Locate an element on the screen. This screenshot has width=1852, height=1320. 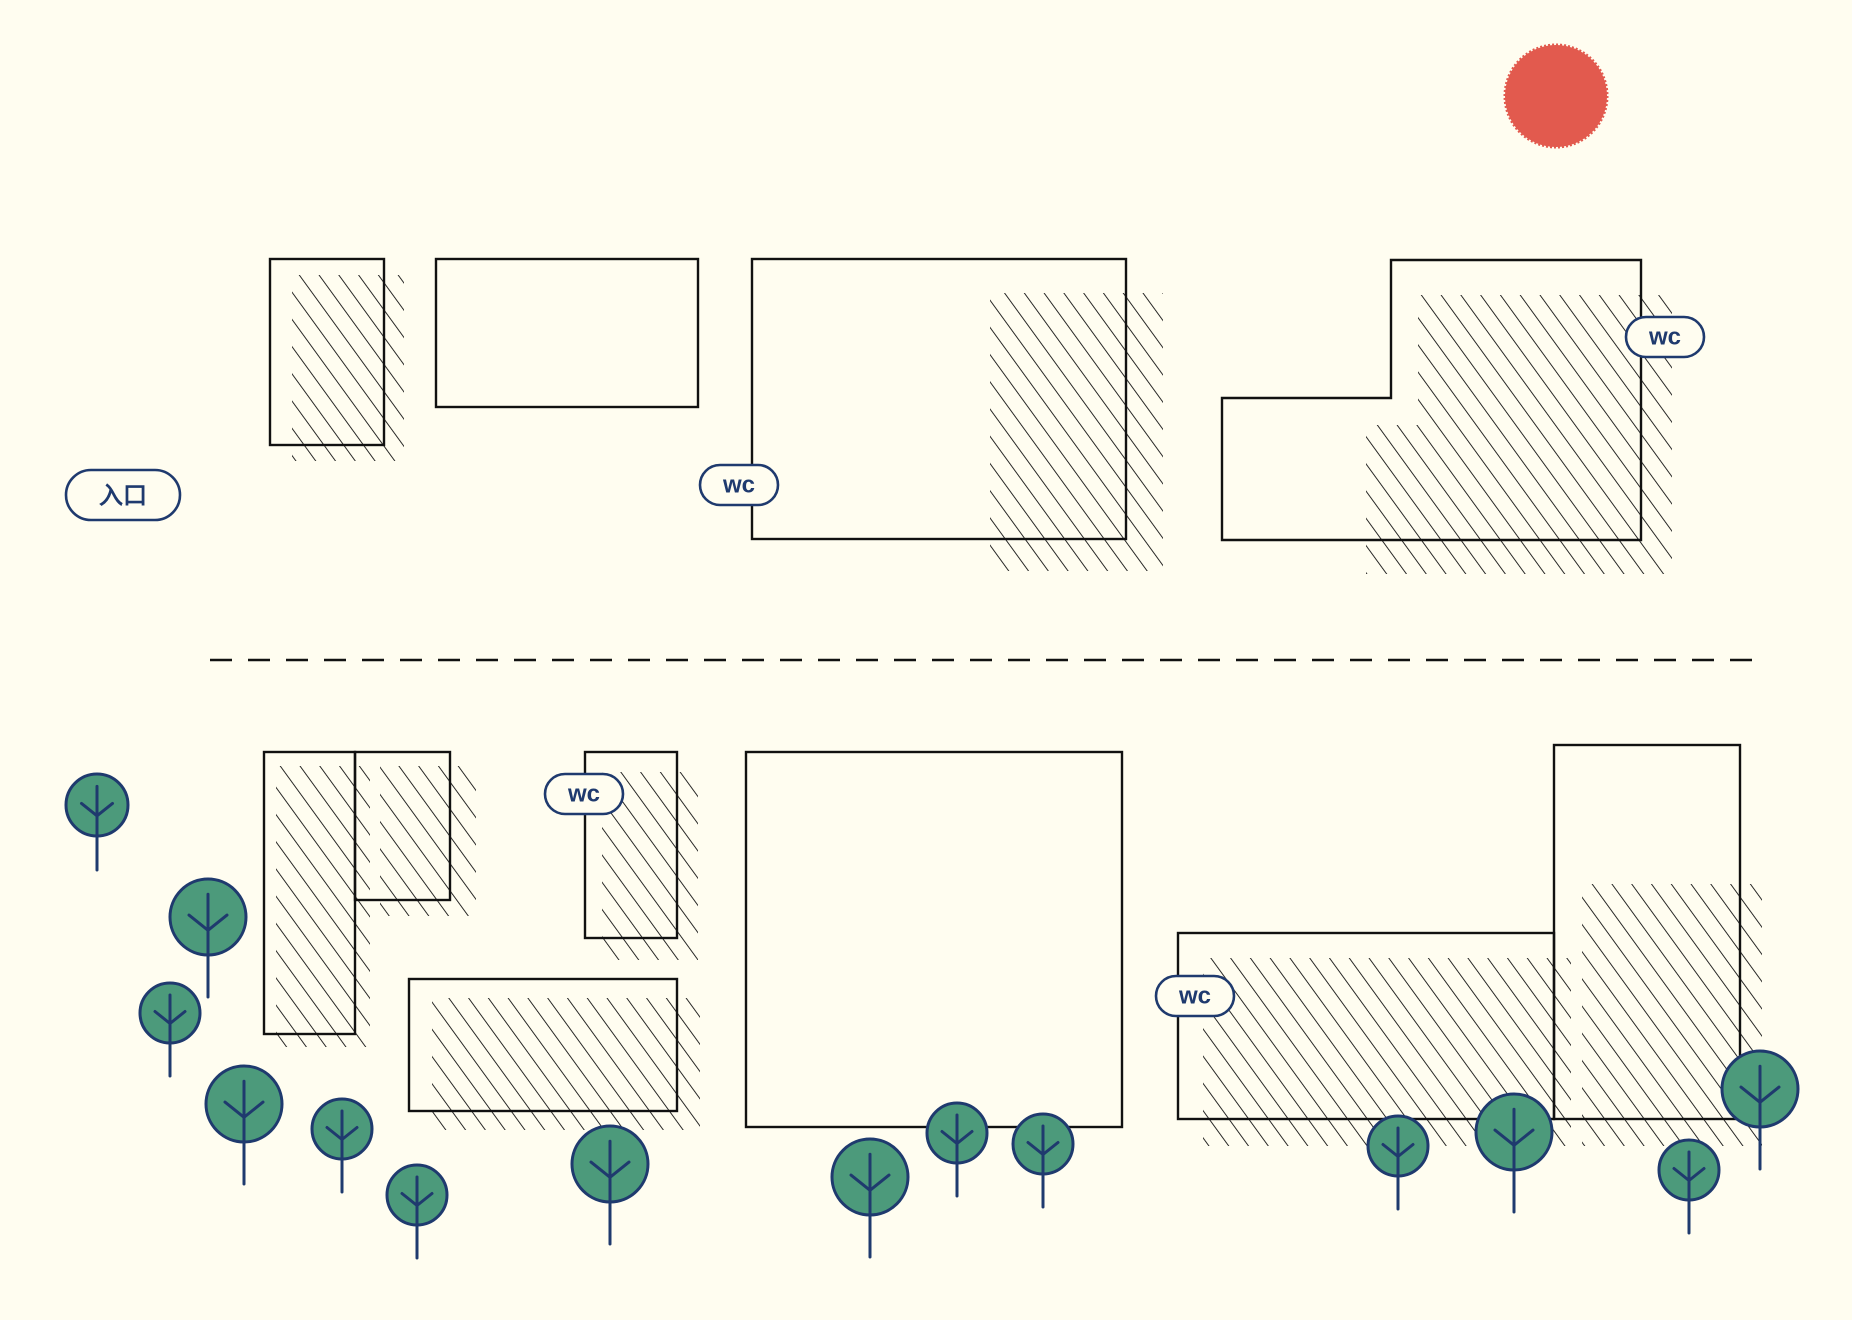
entrance-badge: 入口 is located at coordinates (123, 495).